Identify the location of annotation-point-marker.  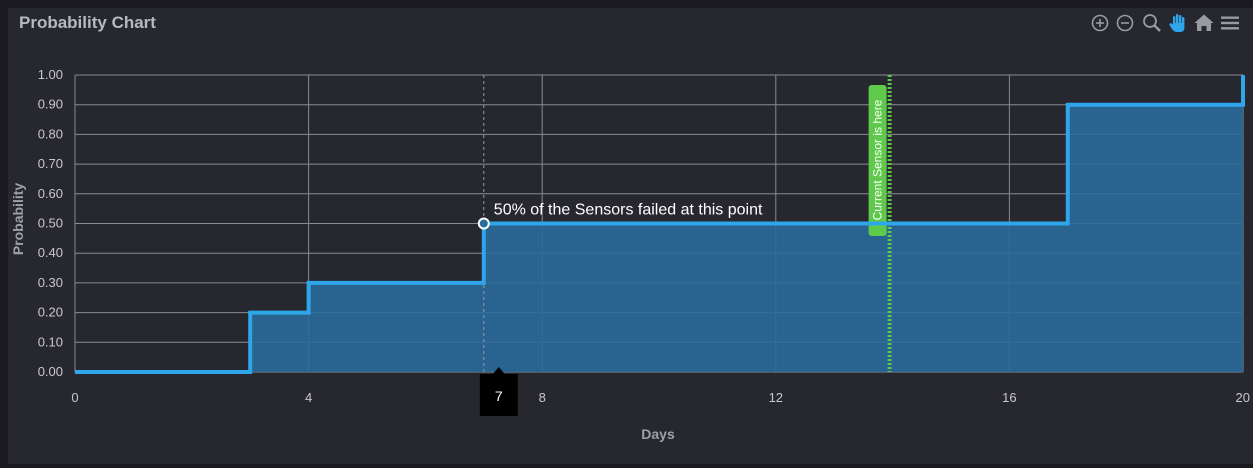
(483, 223).